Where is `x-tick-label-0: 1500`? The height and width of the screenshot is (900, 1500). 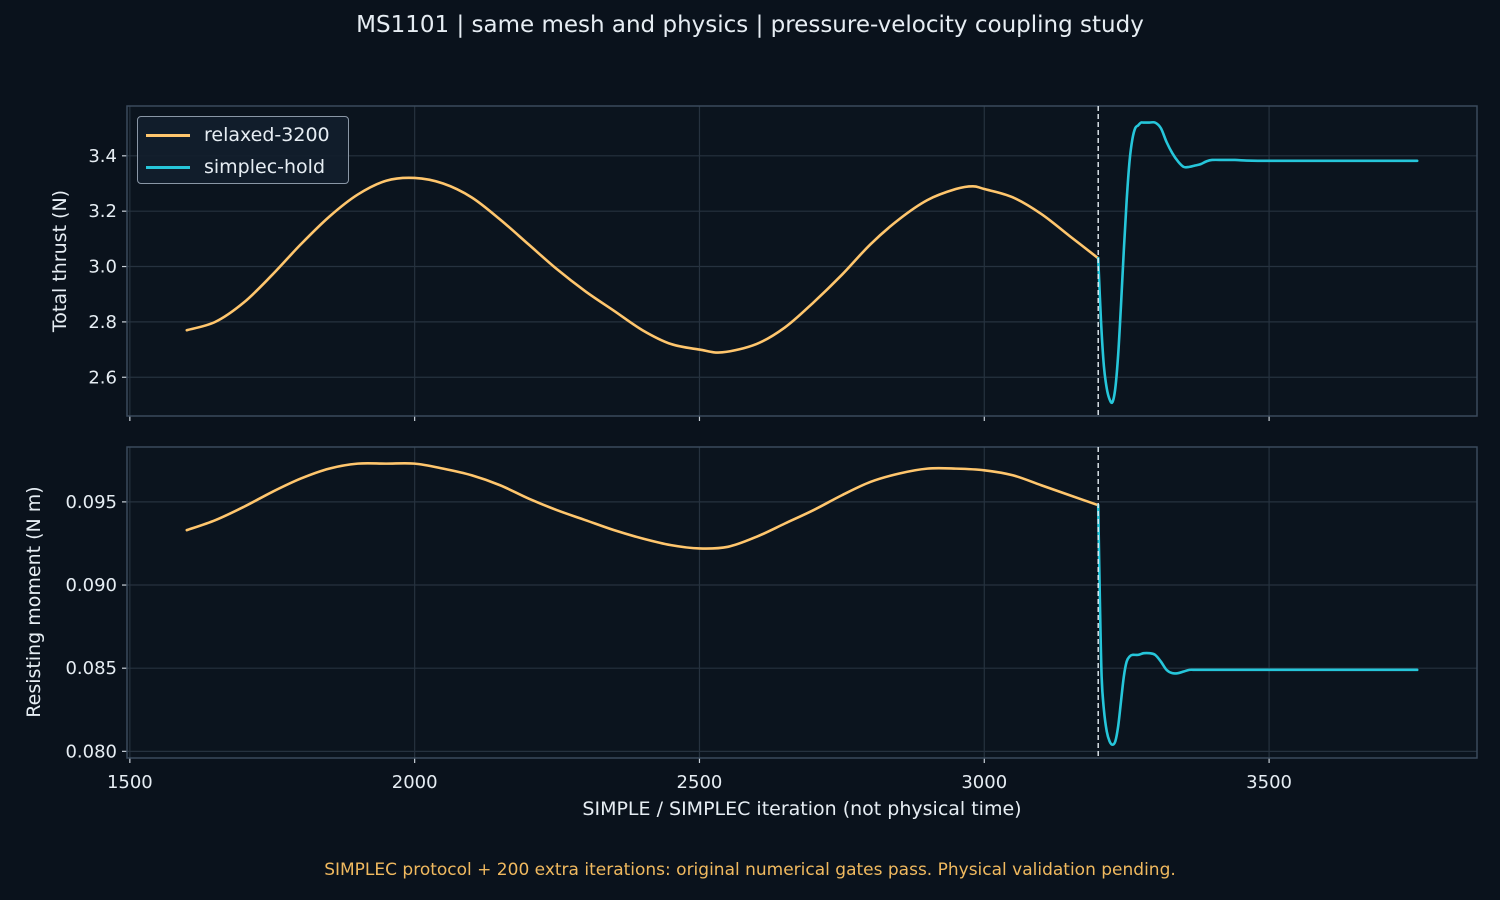 x-tick-label-0: 1500 is located at coordinates (130, 782).